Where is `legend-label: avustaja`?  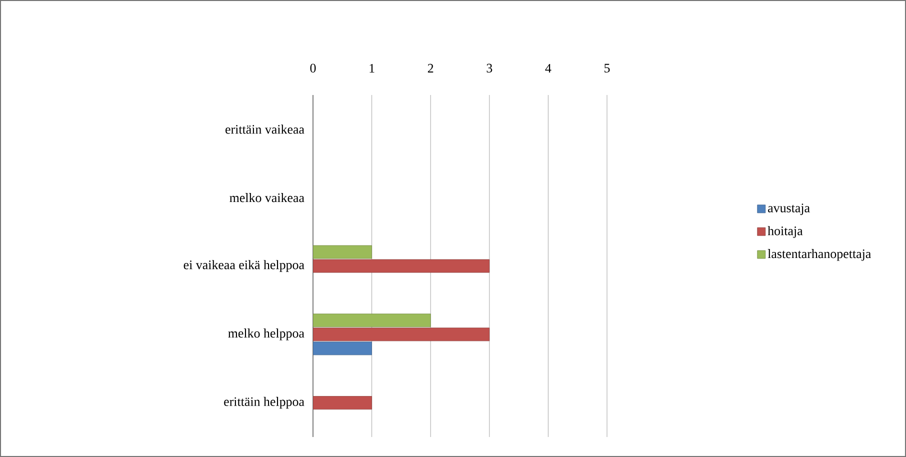 legend-label: avustaja is located at coordinates (789, 209).